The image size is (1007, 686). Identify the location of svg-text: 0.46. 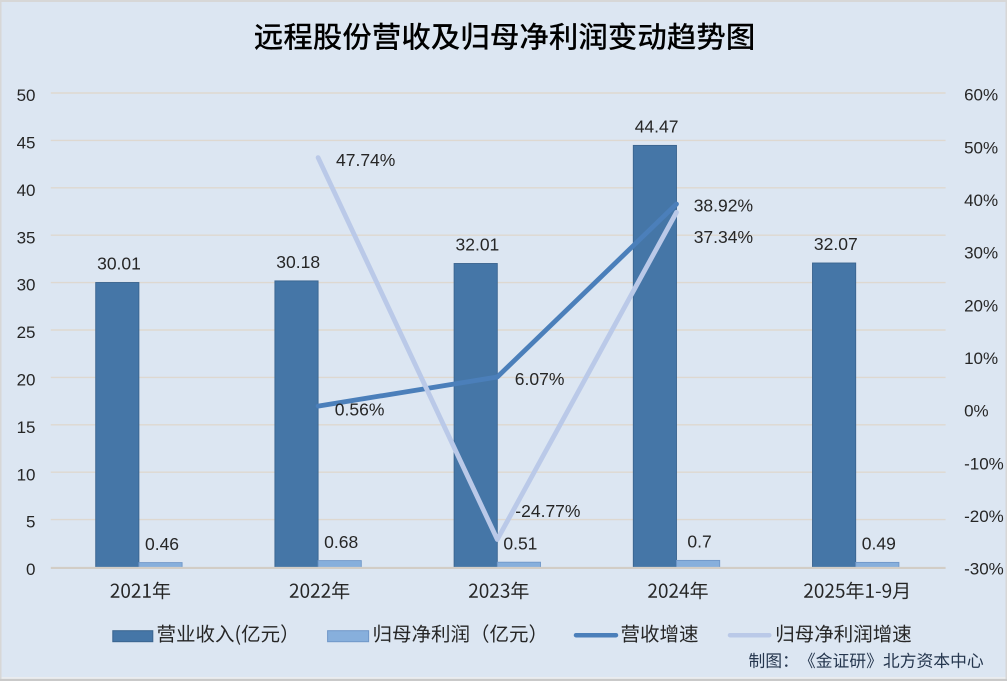
(162, 544).